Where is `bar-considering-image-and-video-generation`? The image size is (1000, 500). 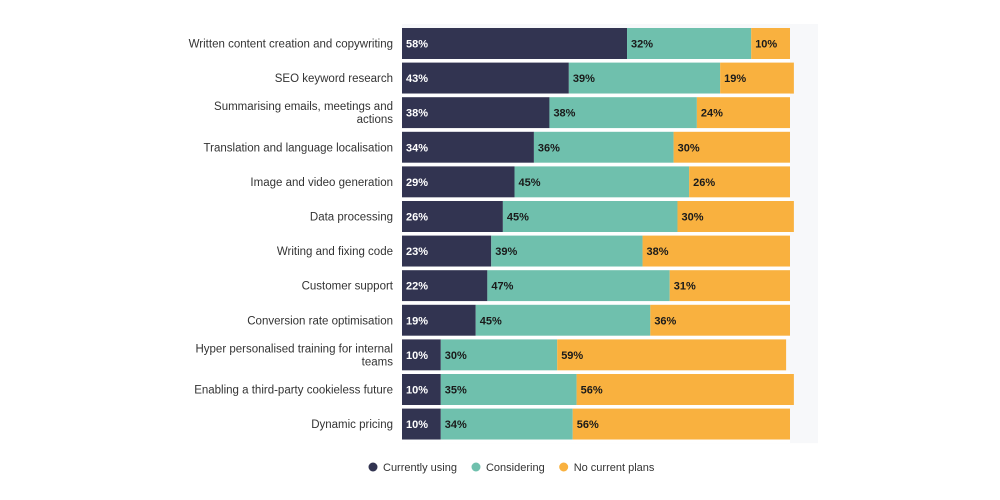 bar-considering-image-and-video-generation is located at coordinates (602, 182).